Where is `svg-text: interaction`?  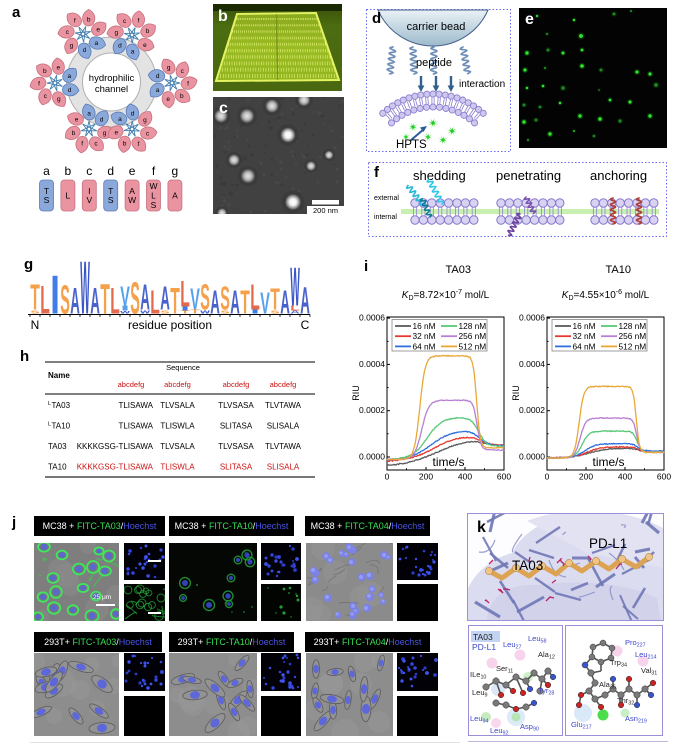 svg-text: interaction is located at coordinates (482, 84).